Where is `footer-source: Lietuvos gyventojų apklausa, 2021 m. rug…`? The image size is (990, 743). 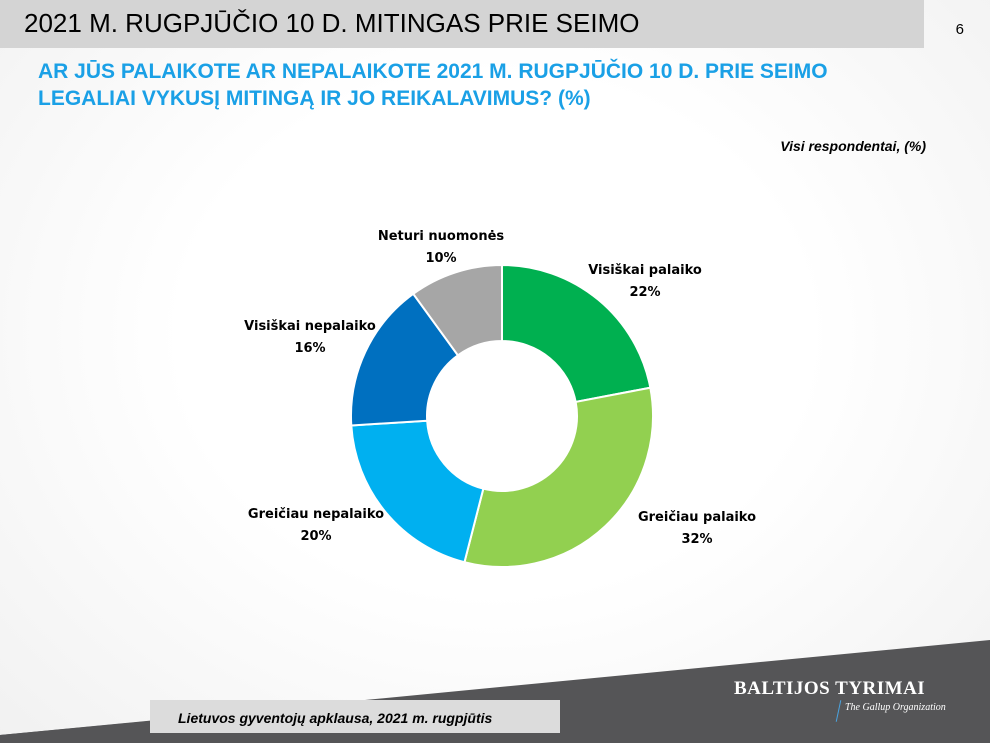
footer-source: Lietuvos gyventojų apklausa, 2021 m. rug… is located at coordinates (335, 718).